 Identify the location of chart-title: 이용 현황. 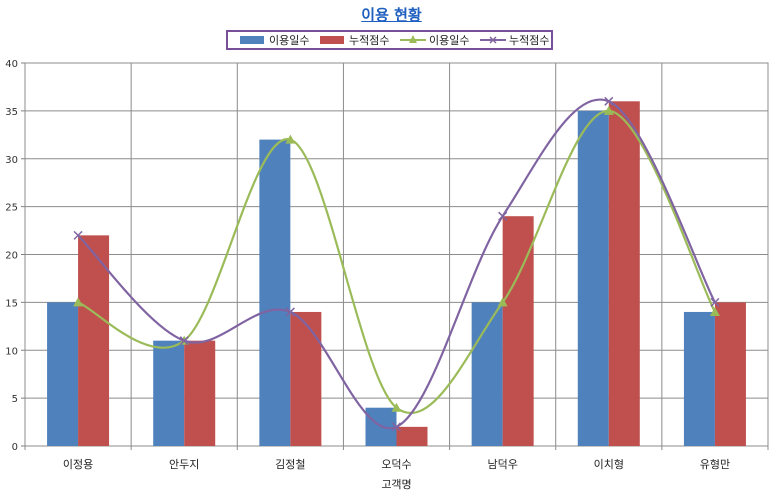
(391, 15).